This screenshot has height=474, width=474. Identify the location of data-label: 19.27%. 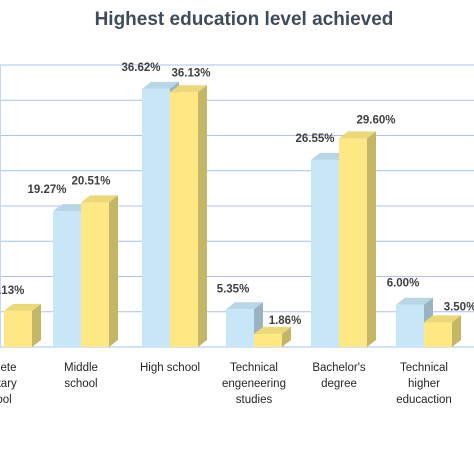
(46, 190).